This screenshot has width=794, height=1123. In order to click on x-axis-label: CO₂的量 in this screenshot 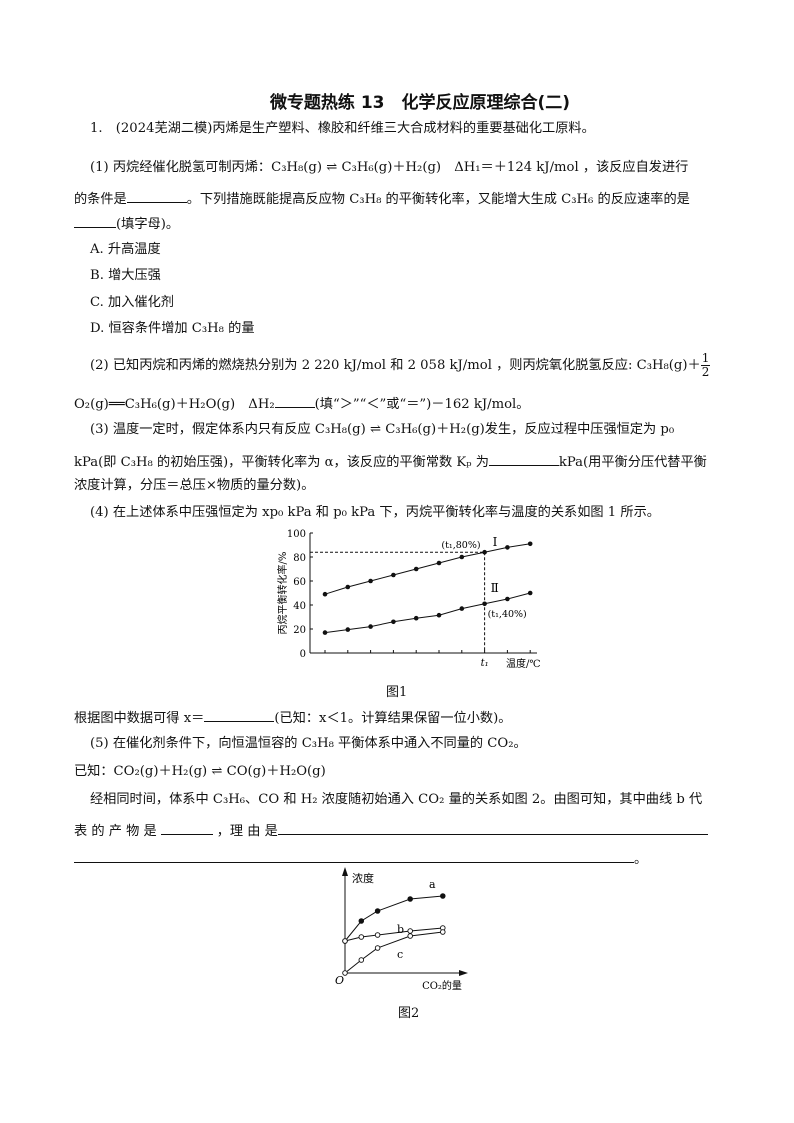, I will do `click(442, 985)`.